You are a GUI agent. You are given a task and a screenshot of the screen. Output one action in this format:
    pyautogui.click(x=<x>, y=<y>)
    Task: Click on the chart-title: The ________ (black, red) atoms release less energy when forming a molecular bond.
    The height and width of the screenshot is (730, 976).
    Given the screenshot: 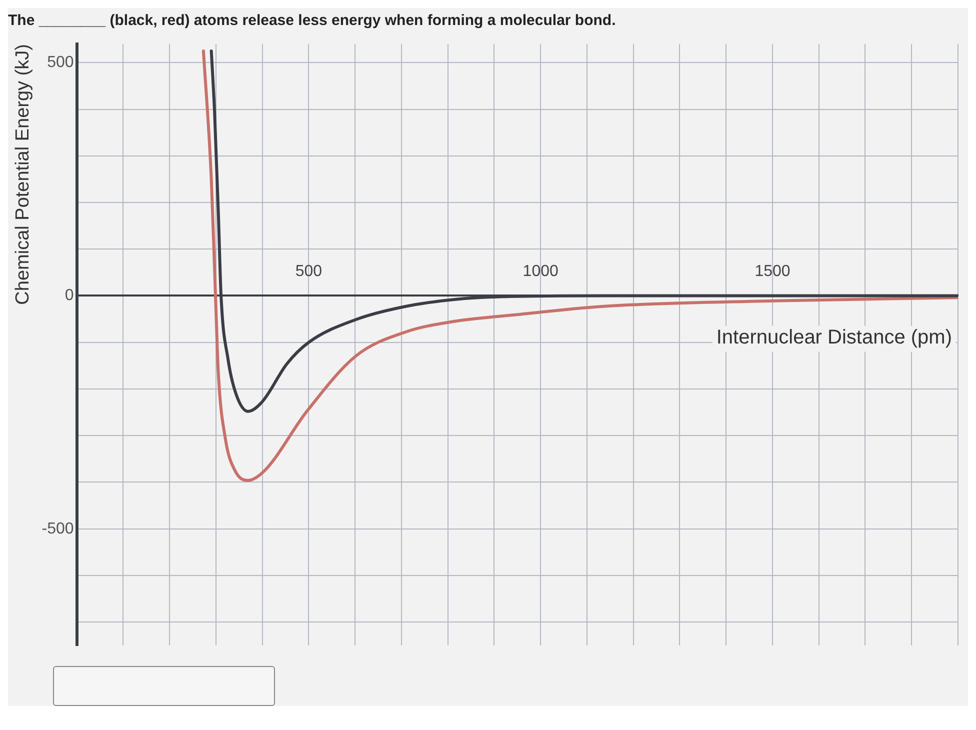 What is the action you would take?
    pyautogui.click(x=312, y=21)
    